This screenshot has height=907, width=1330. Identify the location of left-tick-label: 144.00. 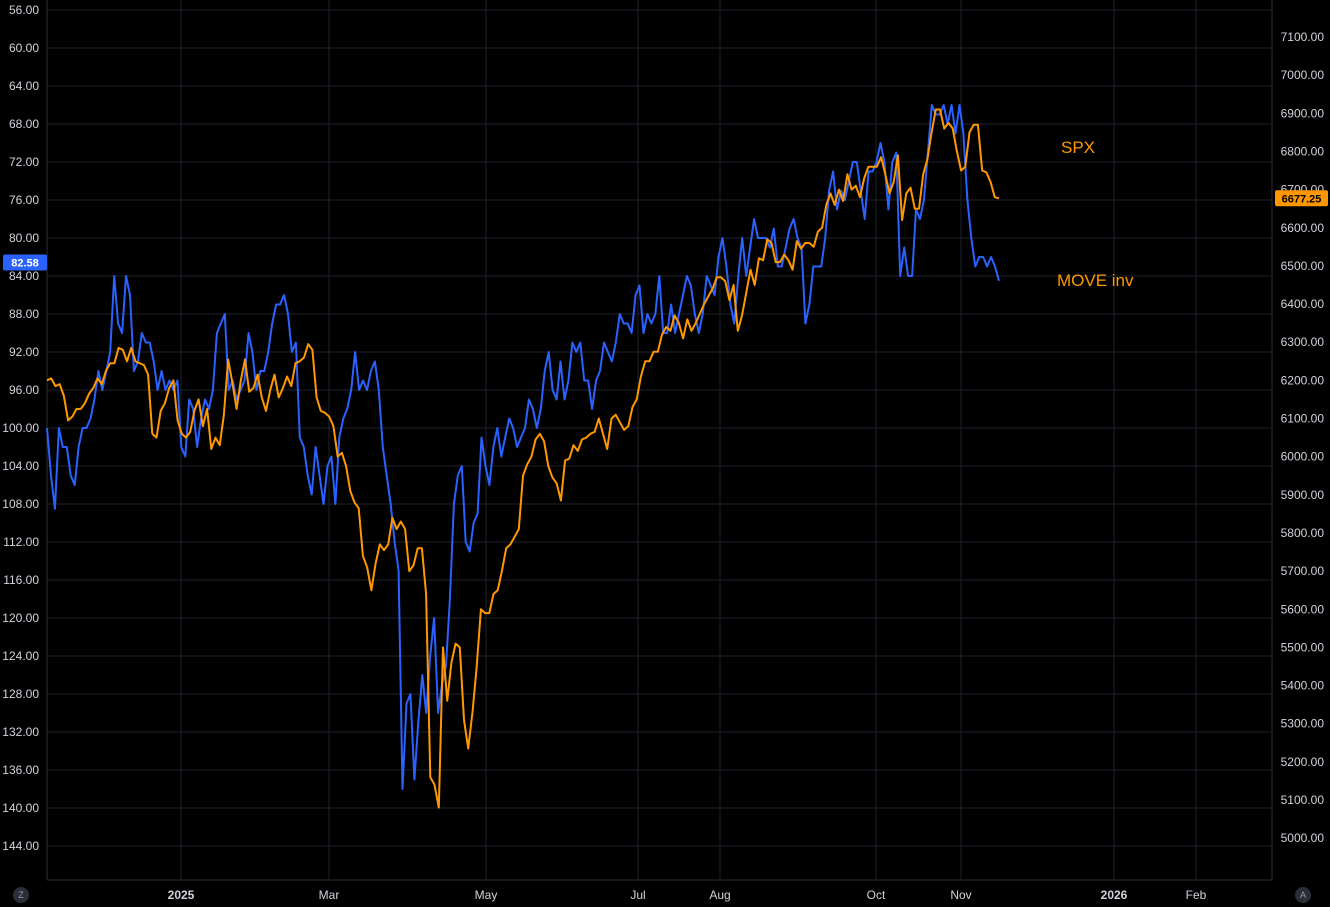
(20, 846).